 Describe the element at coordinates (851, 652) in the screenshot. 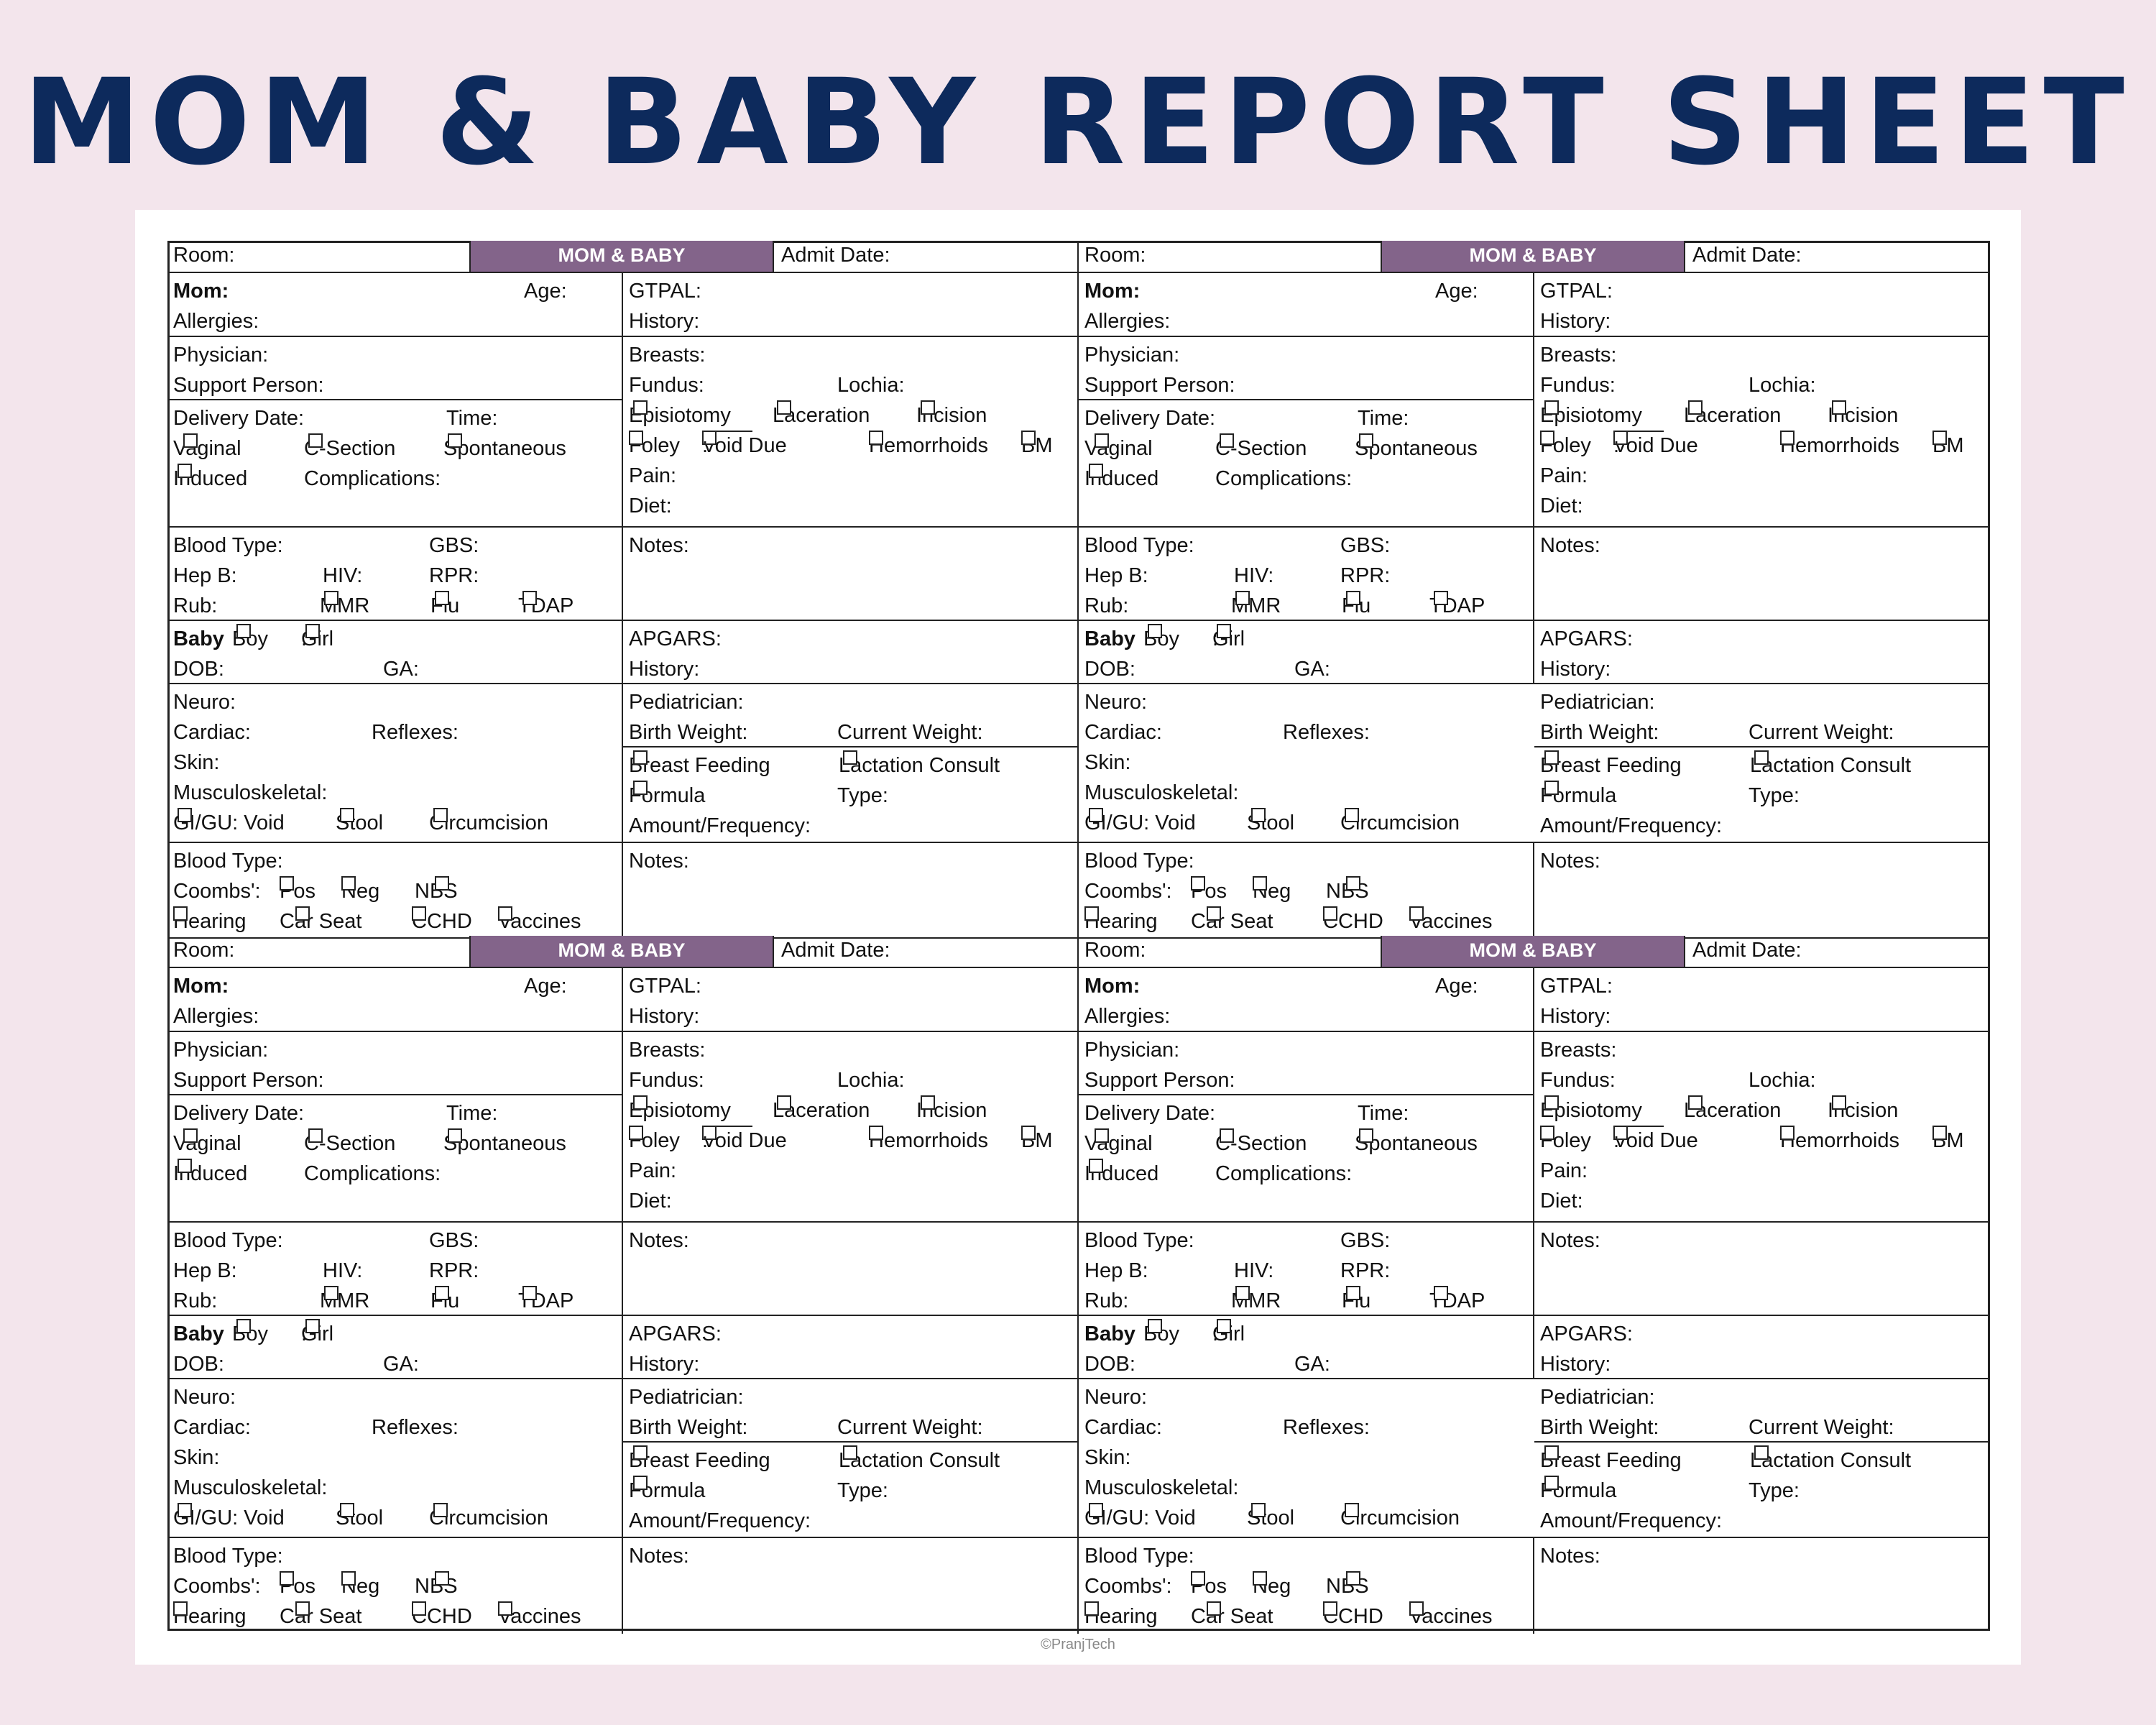

I see `apgars-cell: APGARS: History:` at that location.